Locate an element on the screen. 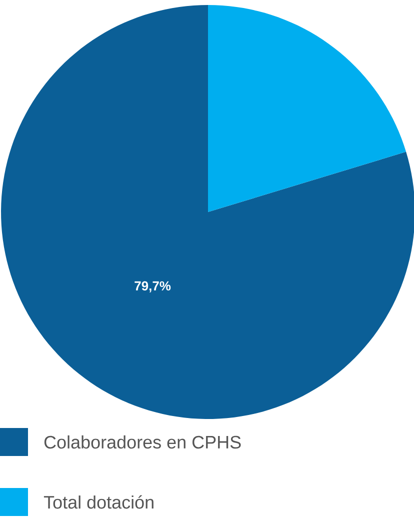  legend-label: Total dotación is located at coordinates (99, 502).